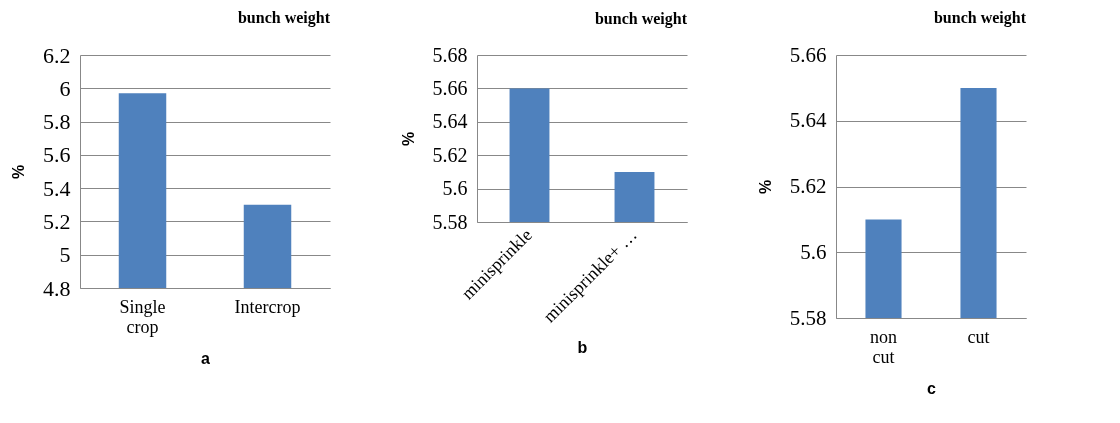 The height and width of the screenshot is (423, 1120). Describe the element at coordinates (57, 221) in the screenshot. I see `y-tick-label: 5.2` at that location.